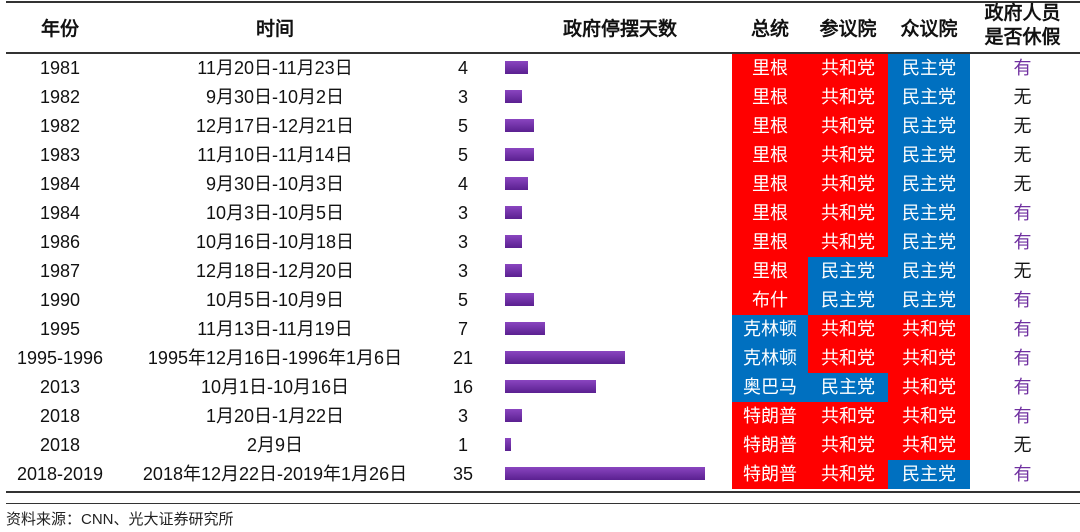  I want to click on year-cell: 1990, so click(60, 300).